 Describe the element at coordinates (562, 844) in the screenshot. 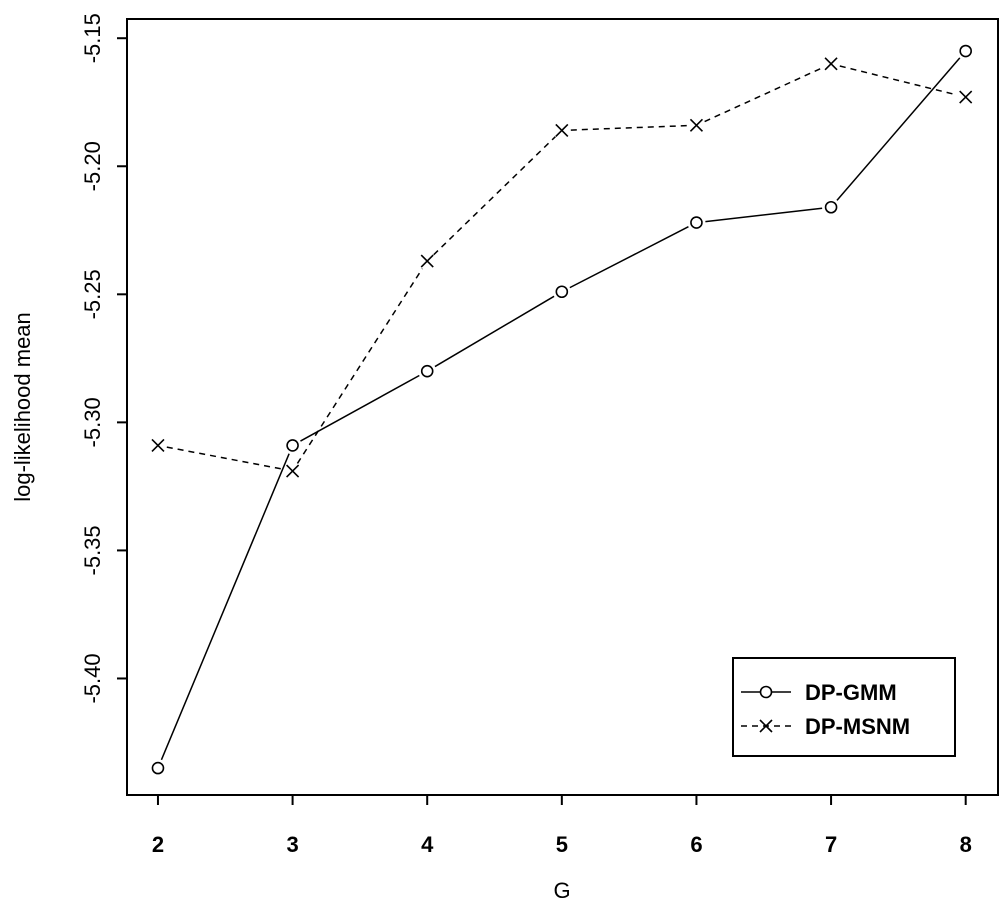

I see `x-tick-label: 5` at that location.